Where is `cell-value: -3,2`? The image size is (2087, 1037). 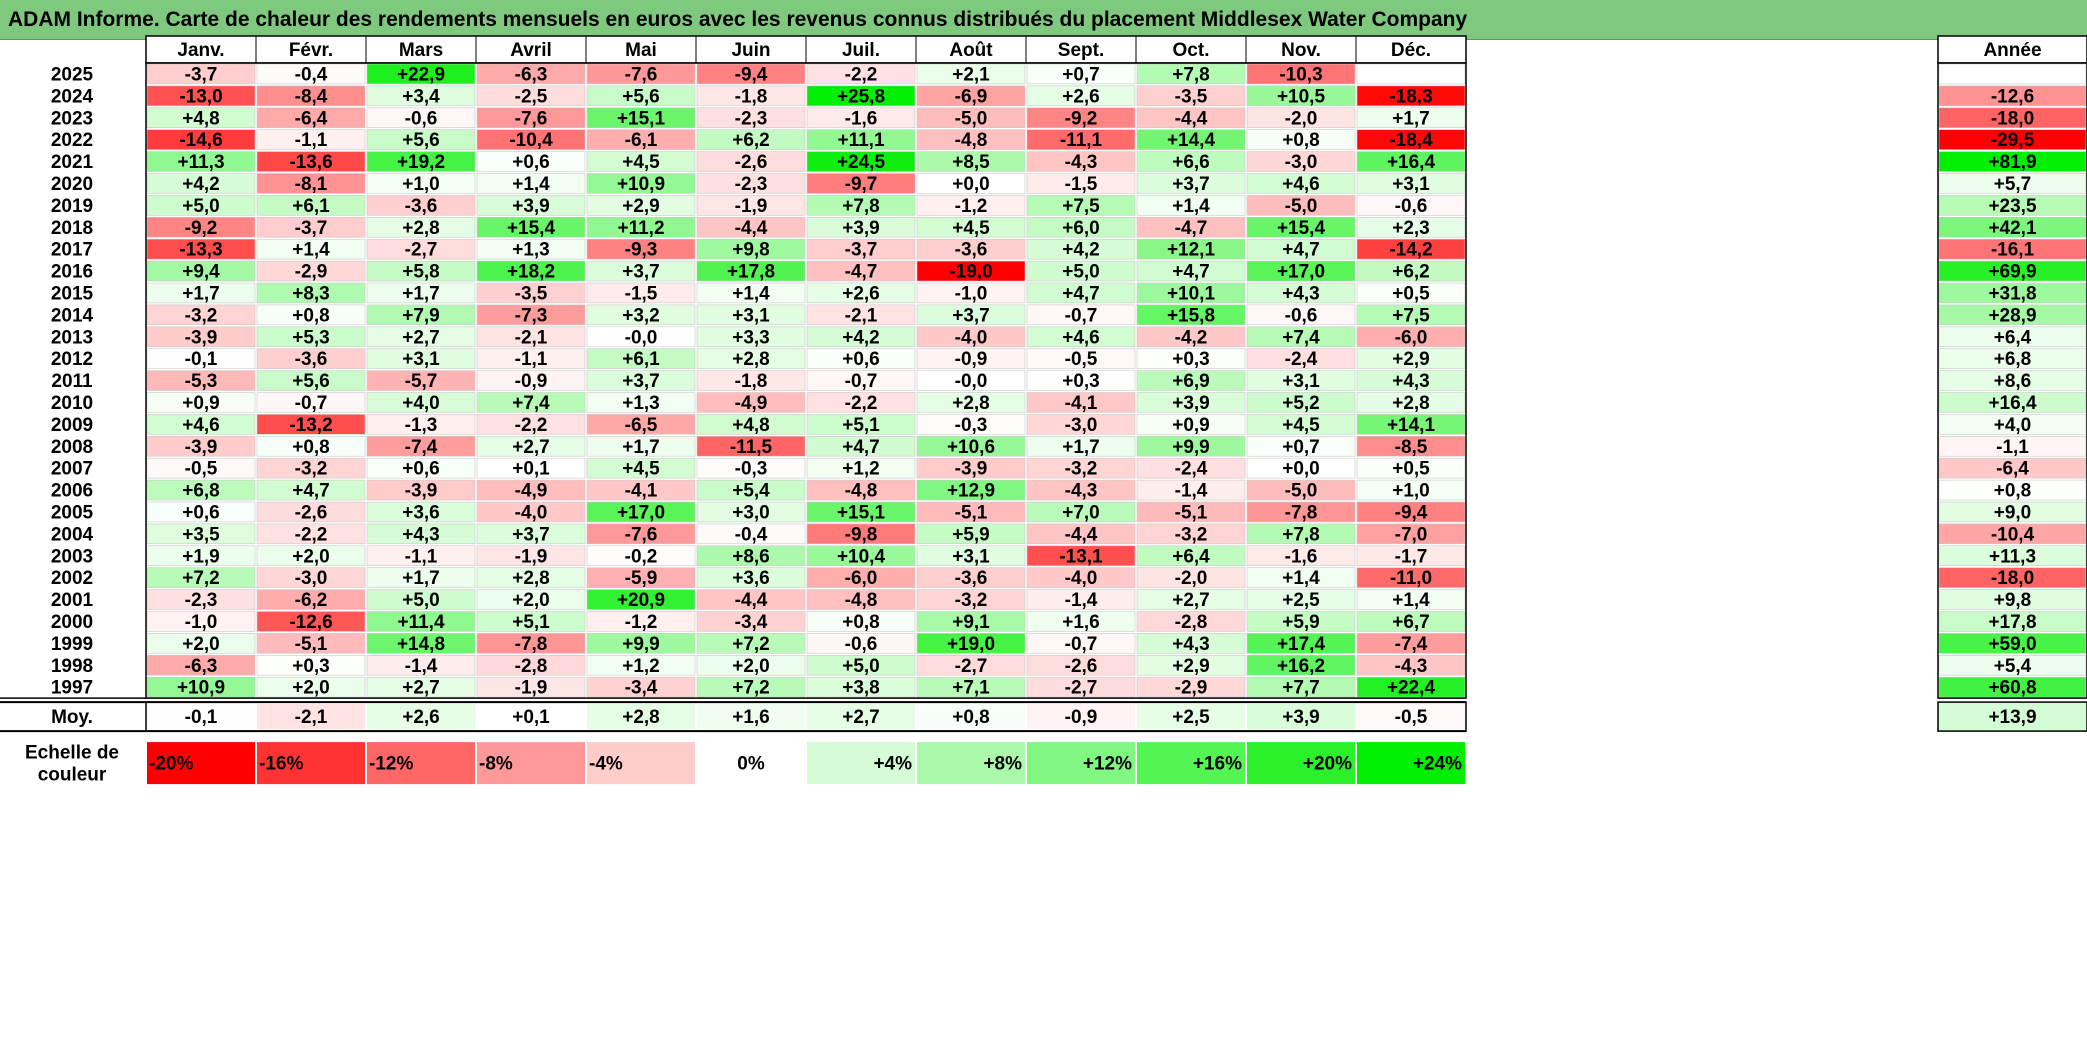
cell-value: -3,2 is located at coordinates (1081, 469).